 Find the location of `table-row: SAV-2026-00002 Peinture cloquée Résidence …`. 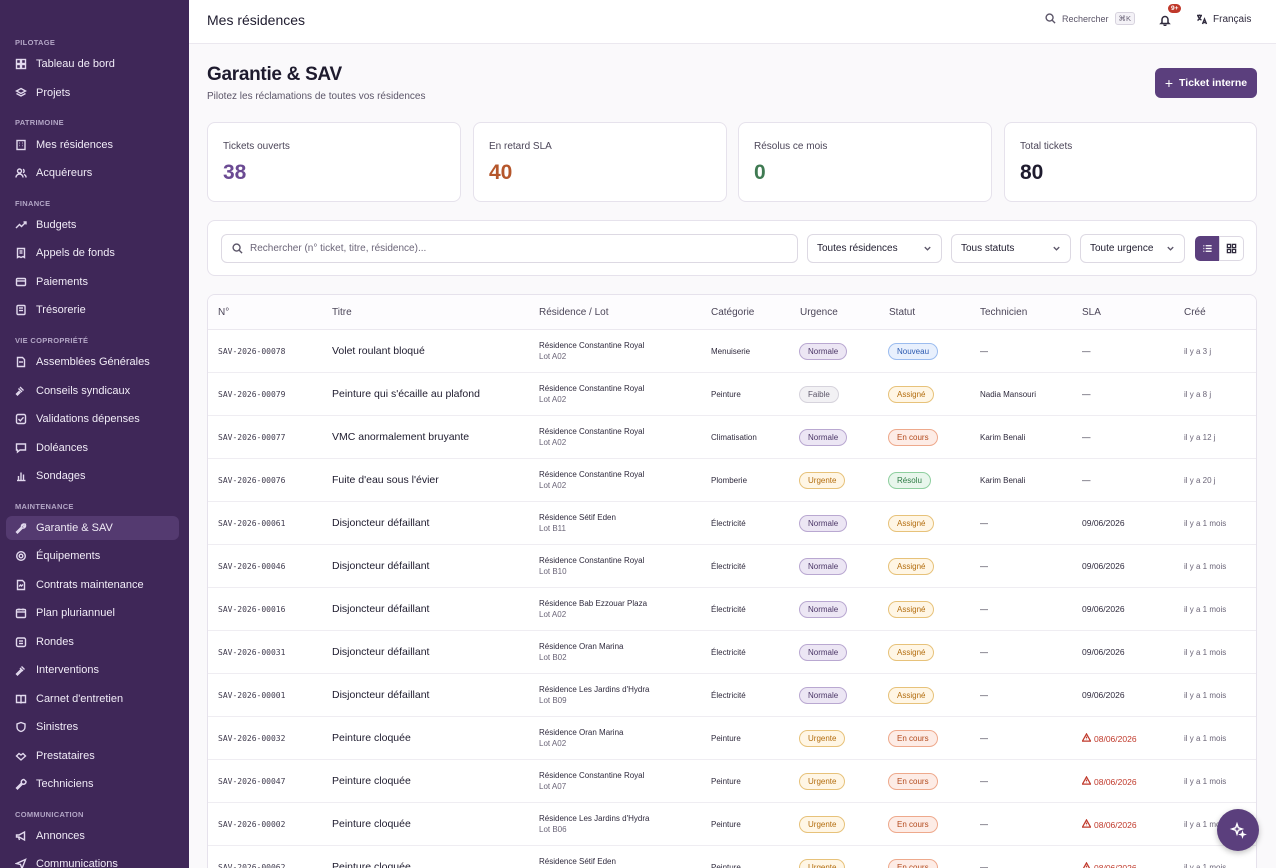

table-row: SAV-2026-00002 Peinture cloquée Résidence … is located at coordinates (732, 824).